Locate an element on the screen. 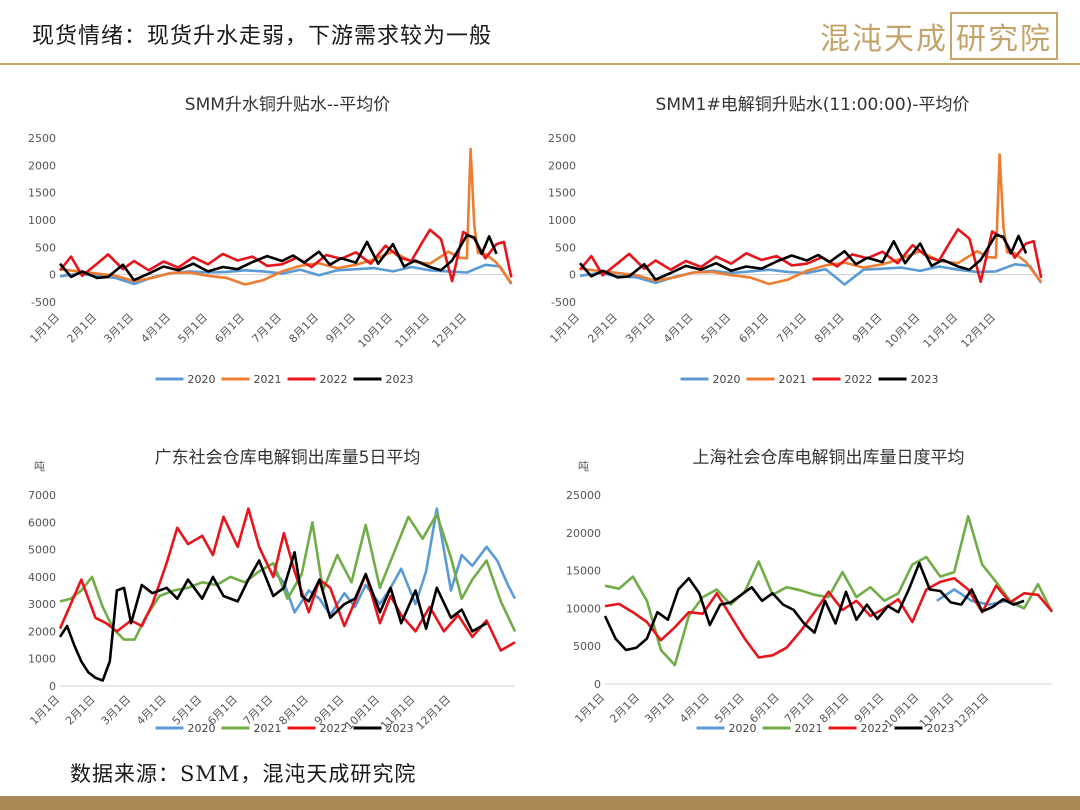 This screenshot has height=810, width=1080. chart-title: 上海社会仓库电解铜出库量日度平均 is located at coordinates (829, 458).